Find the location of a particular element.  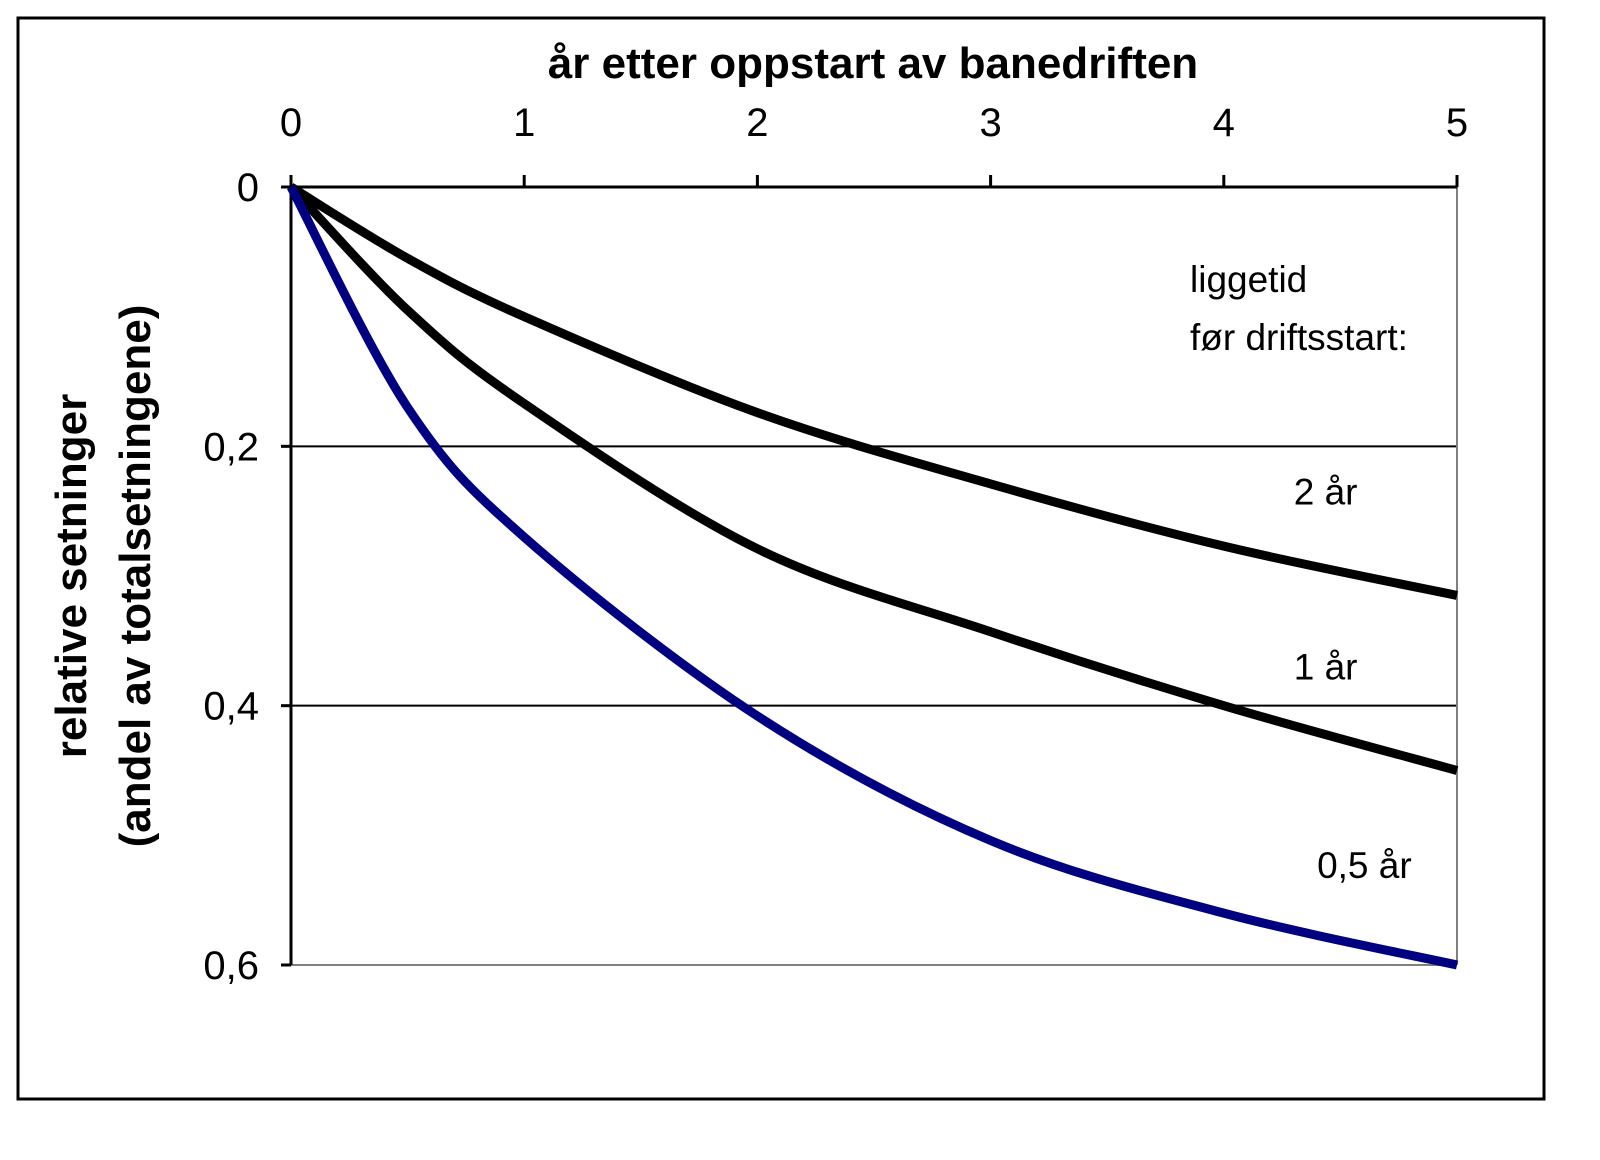

y-tick-label: 0,6 is located at coordinates (231, 966).